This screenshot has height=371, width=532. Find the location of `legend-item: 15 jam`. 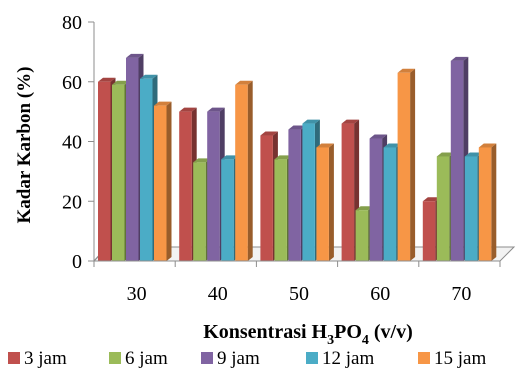

legend-item: 15 jam is located at coordinates (452, 358).